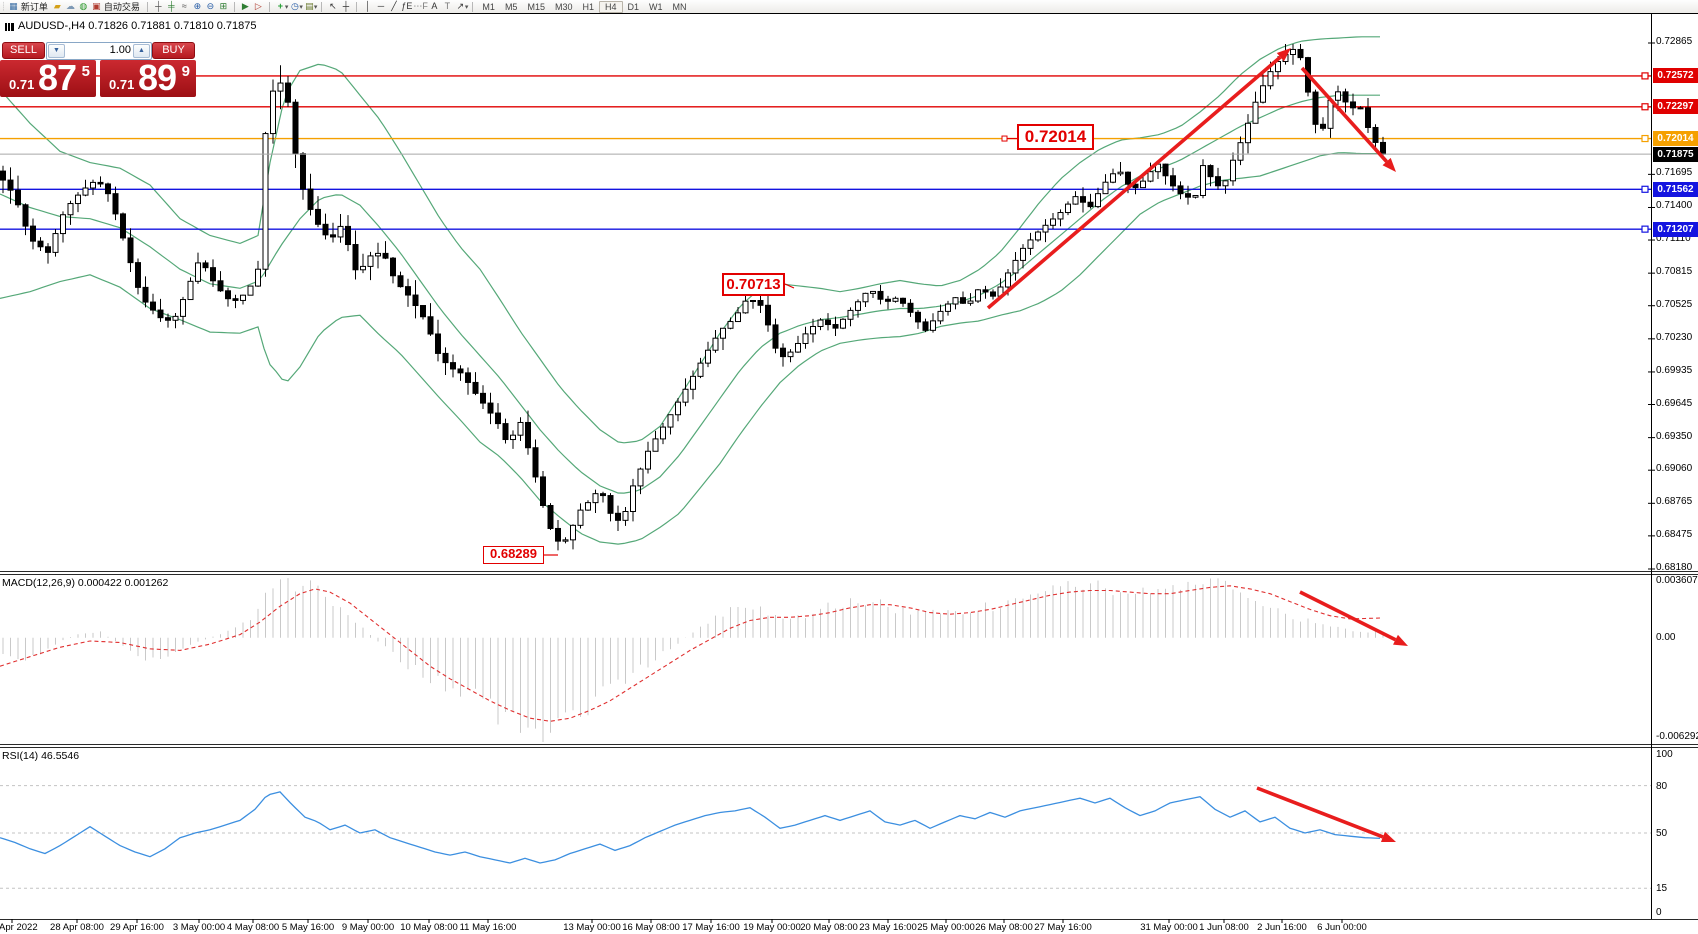  What do you see at coordinates (3, 6) in the screenshot?
I see `toolbar-drag-handle: ┊` at bounding box center [3, 6].